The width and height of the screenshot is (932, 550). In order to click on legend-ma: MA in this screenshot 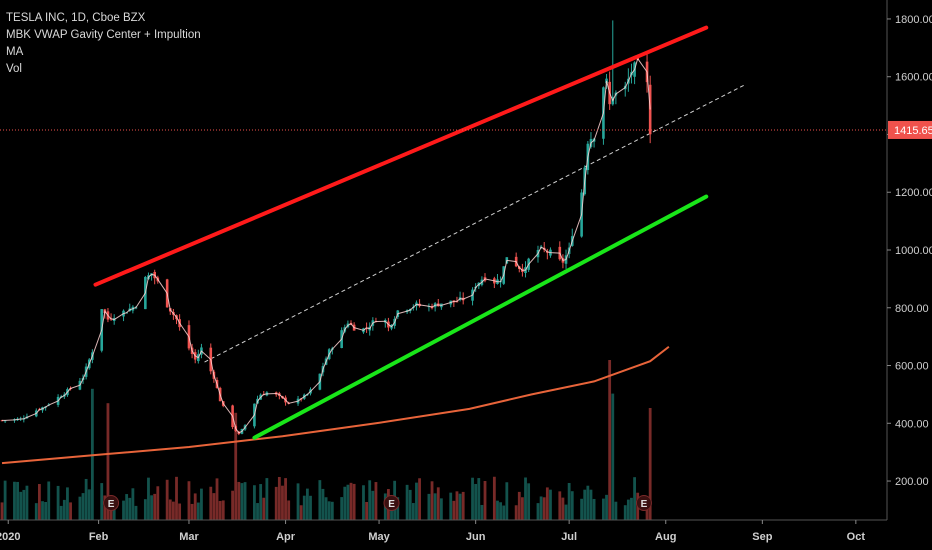, I will do `click(15, 52)`.